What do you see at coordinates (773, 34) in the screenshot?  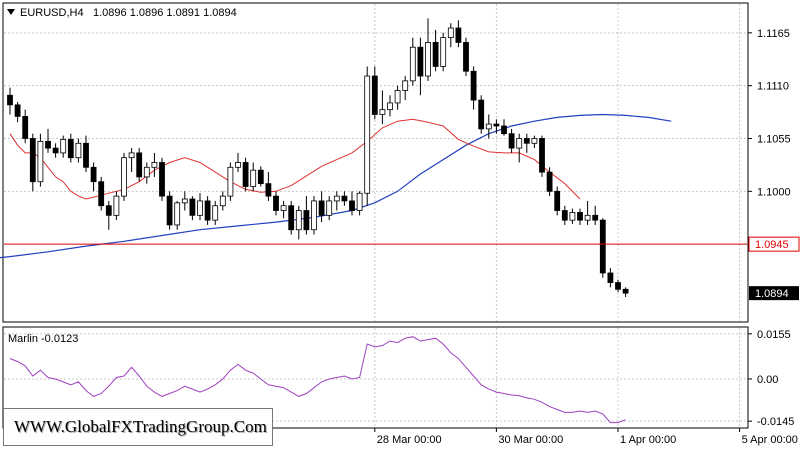 I see `price-tick-label: 1.1165` at bounding box center [773, 34].